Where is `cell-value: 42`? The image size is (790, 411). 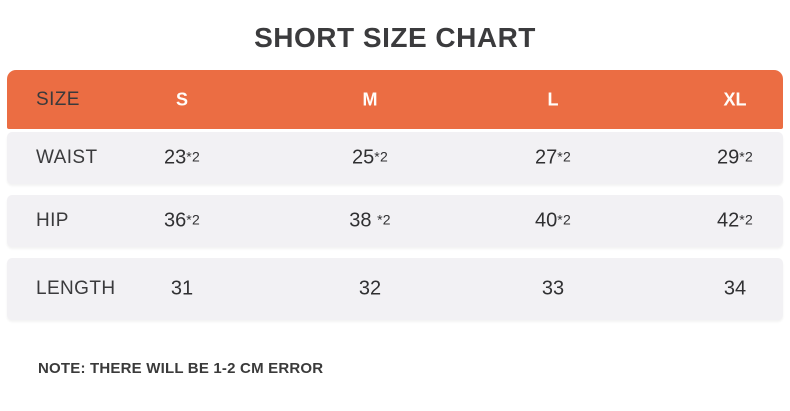
cell-value: 42 is located at coordinates (728, 220).